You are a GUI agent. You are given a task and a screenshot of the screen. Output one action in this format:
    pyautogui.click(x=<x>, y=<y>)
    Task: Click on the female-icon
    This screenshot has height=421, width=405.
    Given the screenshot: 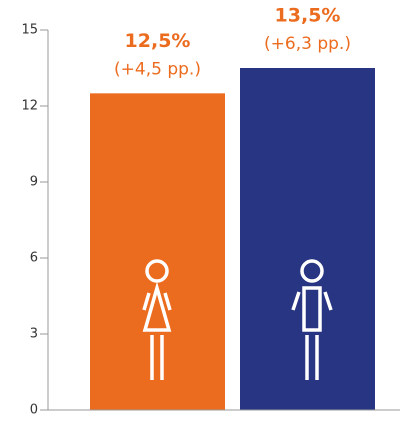 What is the action you would take?
    pyautogui.click(x=157, y=319)
    